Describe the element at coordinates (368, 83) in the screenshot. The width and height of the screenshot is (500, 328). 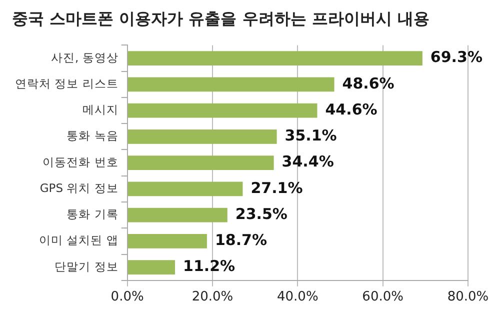
I see `data-label: 48.6%` at that location.